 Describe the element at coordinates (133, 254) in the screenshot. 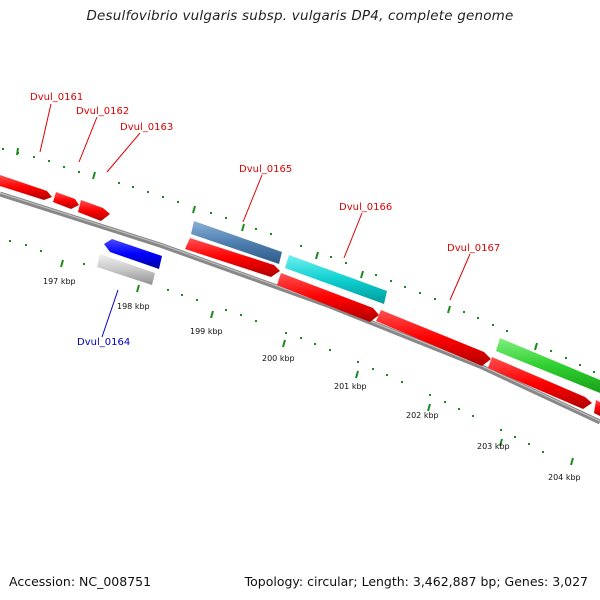

I see `reverse-arrow` at that location.